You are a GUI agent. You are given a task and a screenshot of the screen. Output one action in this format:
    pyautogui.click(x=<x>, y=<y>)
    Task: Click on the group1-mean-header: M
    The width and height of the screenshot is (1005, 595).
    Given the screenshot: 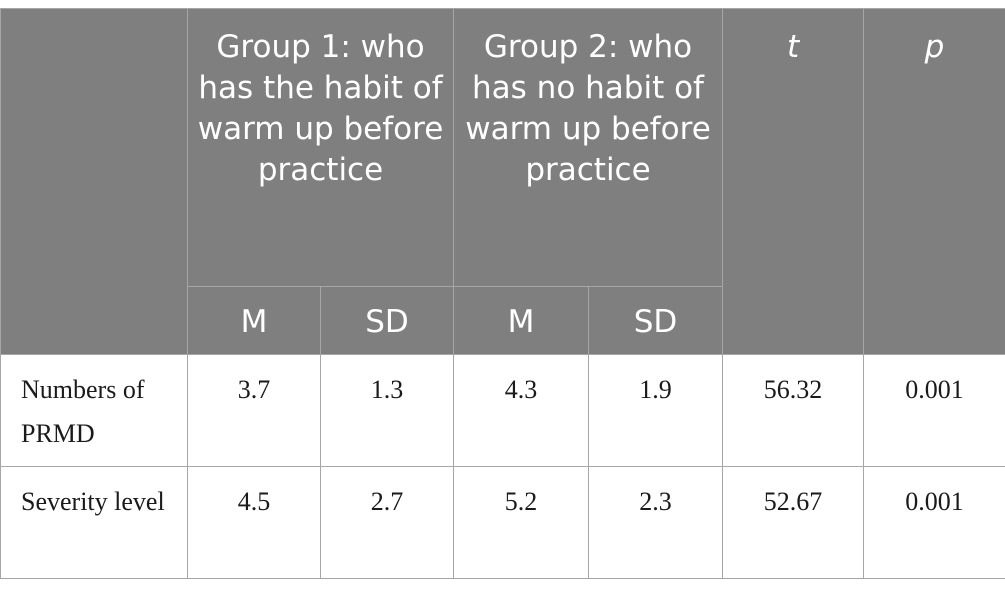 What is the action you would take?
    pyautogui.click(x=254, y=320)
    